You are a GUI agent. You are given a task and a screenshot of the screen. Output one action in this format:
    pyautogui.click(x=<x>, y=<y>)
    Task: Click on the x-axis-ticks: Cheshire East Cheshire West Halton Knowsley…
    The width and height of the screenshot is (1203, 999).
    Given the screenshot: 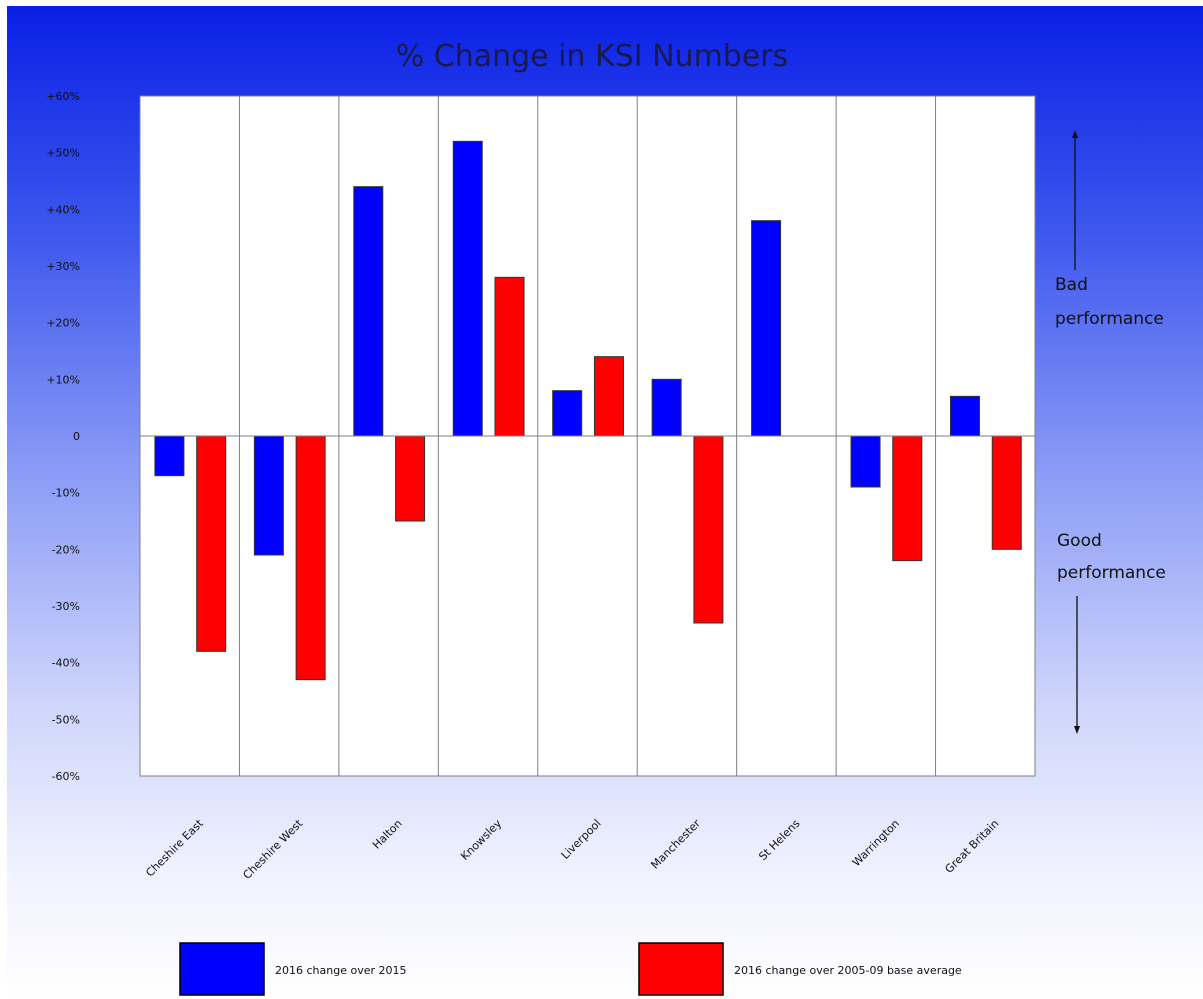 What is the action you would take?
    pyautogui.click(x=572, y=848)
    